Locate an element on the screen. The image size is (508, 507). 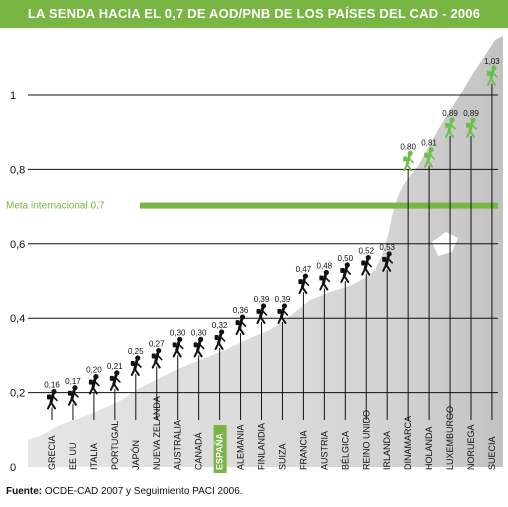
category-label: PORTUGAL is located at coordinates (115, 445).